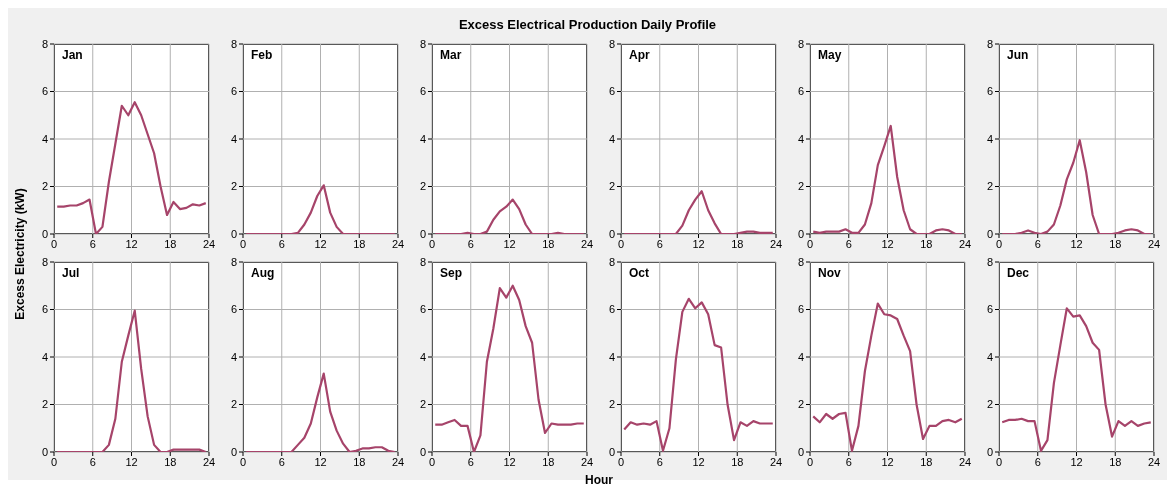 This screenshot has height=488, width=1175. I want to click on text: Excess Electrical Production Daily Profile, so click(587, 24).